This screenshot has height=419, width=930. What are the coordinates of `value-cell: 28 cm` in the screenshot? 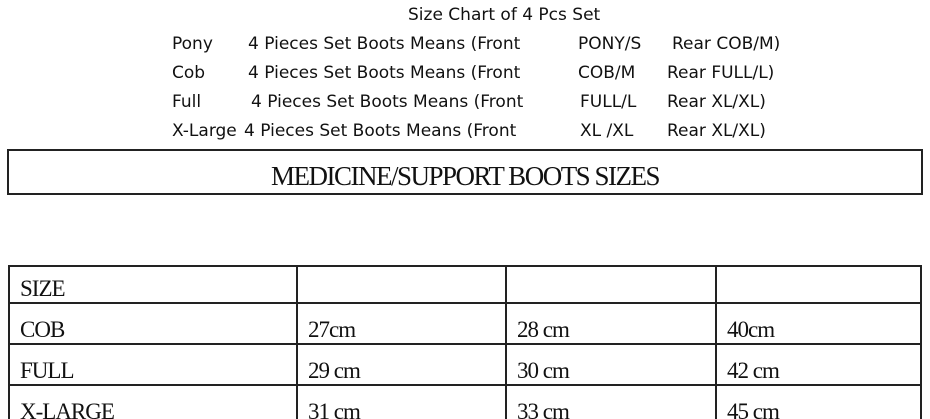 It's located at (611, 323).